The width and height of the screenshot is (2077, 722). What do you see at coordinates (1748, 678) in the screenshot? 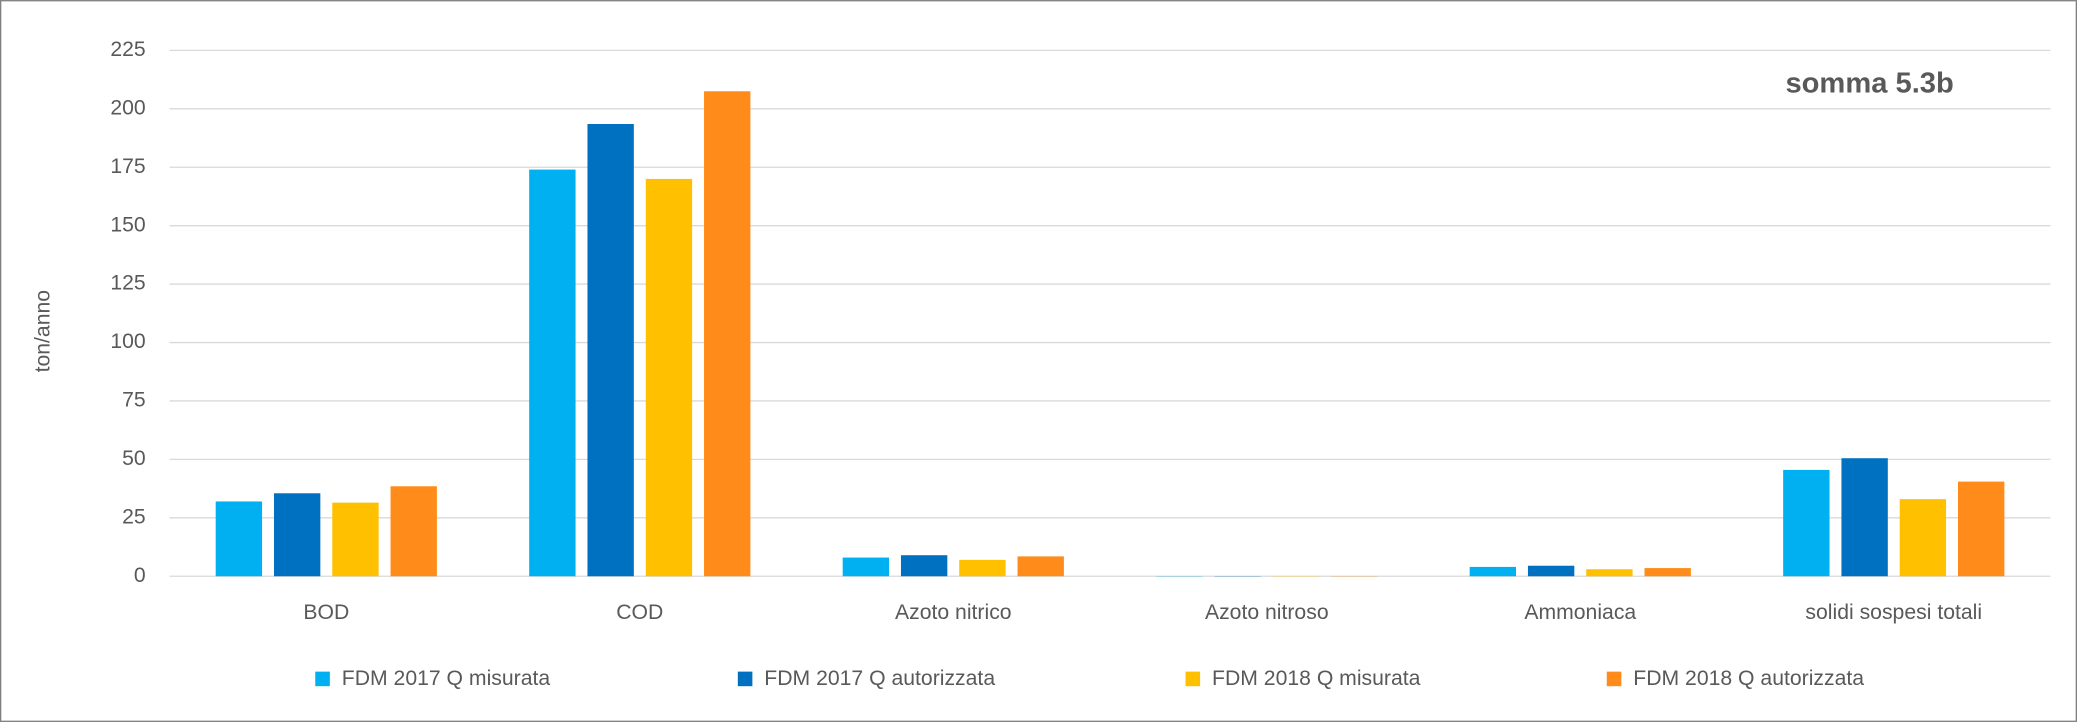
I see `legend-label: FDM 2018 Q autorizzata` at bounding box center [1748, 678].